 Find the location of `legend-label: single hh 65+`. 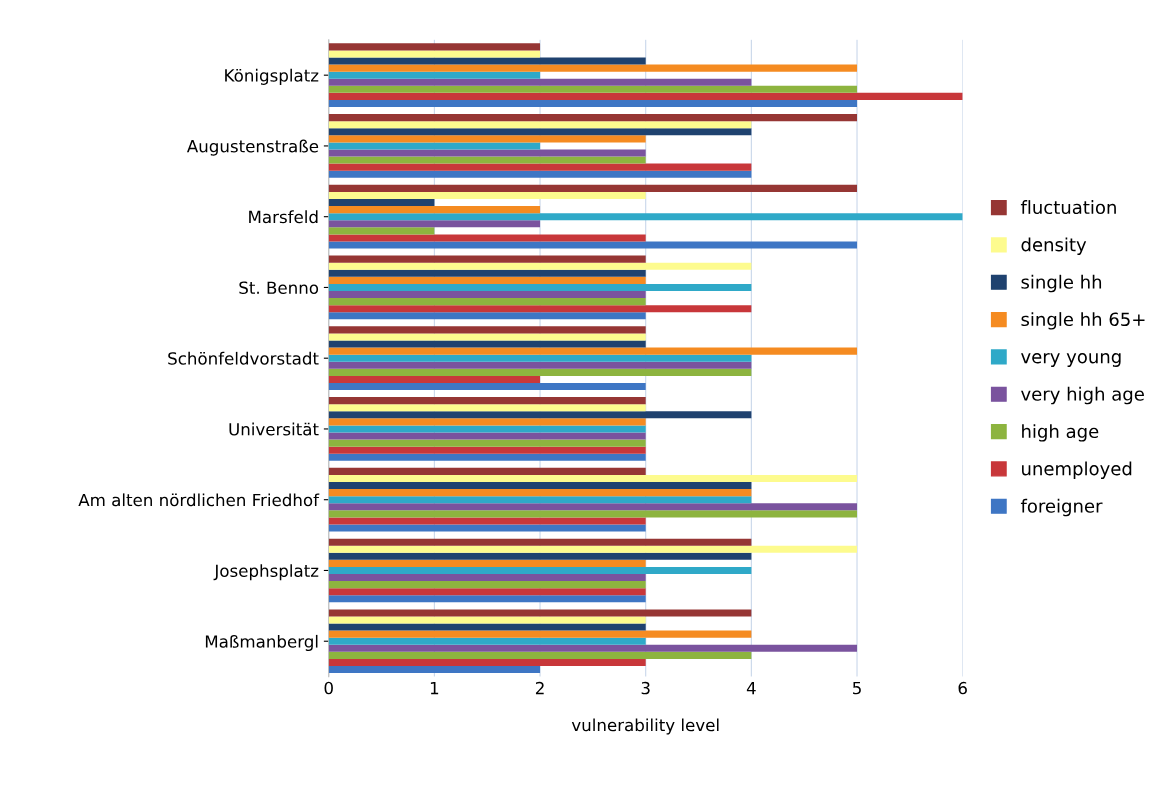

legend-label: single hh 65+ is located at coordinates (1083, 321).